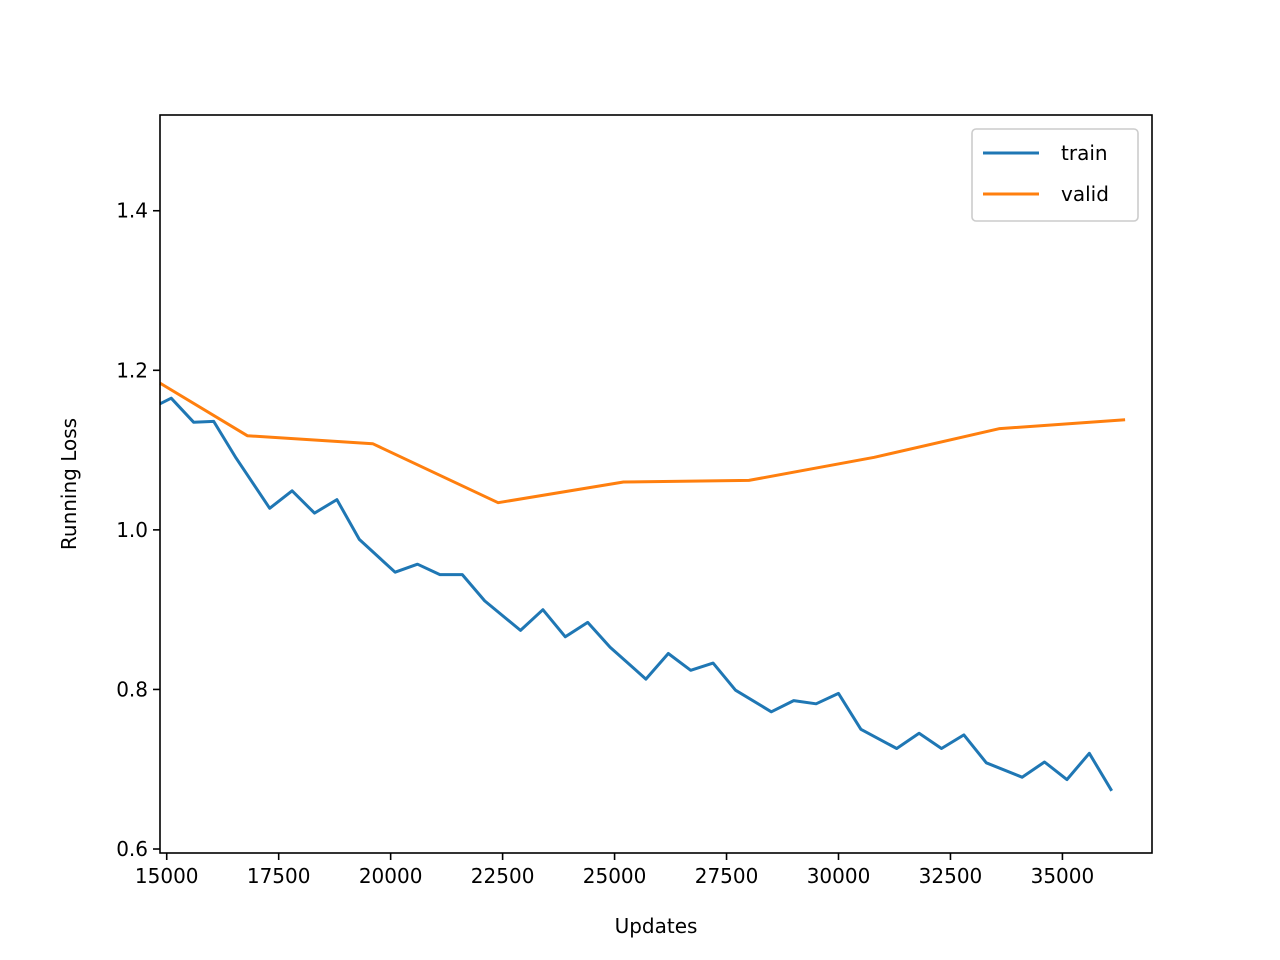 This screenshot has height=960, width=1280. What do you see at coordinates (69, 484) in the screenshot?
I see `y-axis-label: Running Loss` at bounding box center [69, 484].